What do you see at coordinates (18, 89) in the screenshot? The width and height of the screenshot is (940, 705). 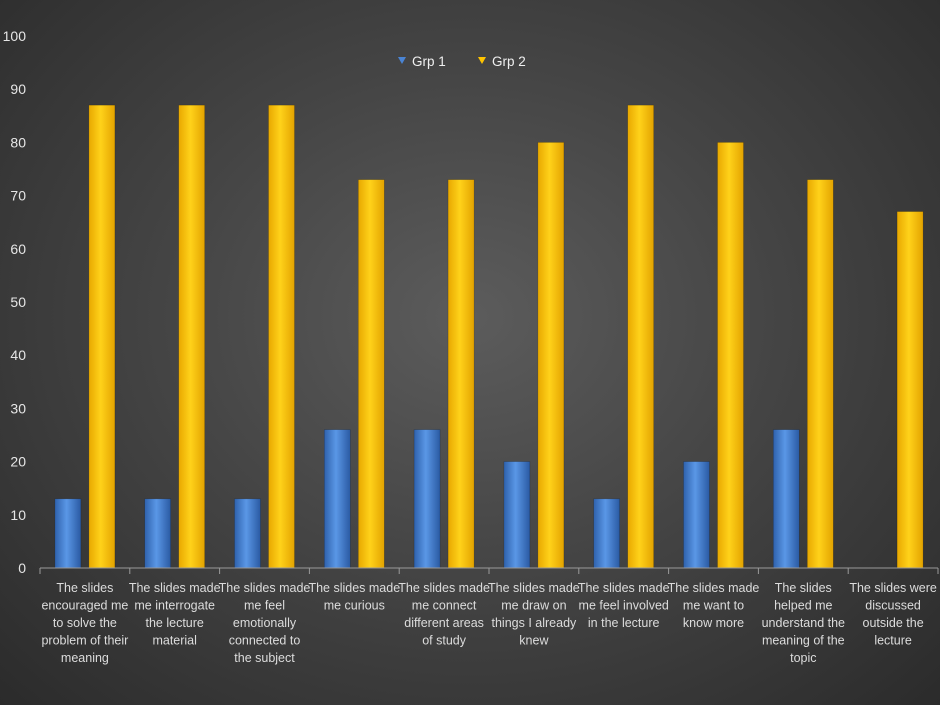 I see `y-tick-label: 90` at bounding box center [18, 89].